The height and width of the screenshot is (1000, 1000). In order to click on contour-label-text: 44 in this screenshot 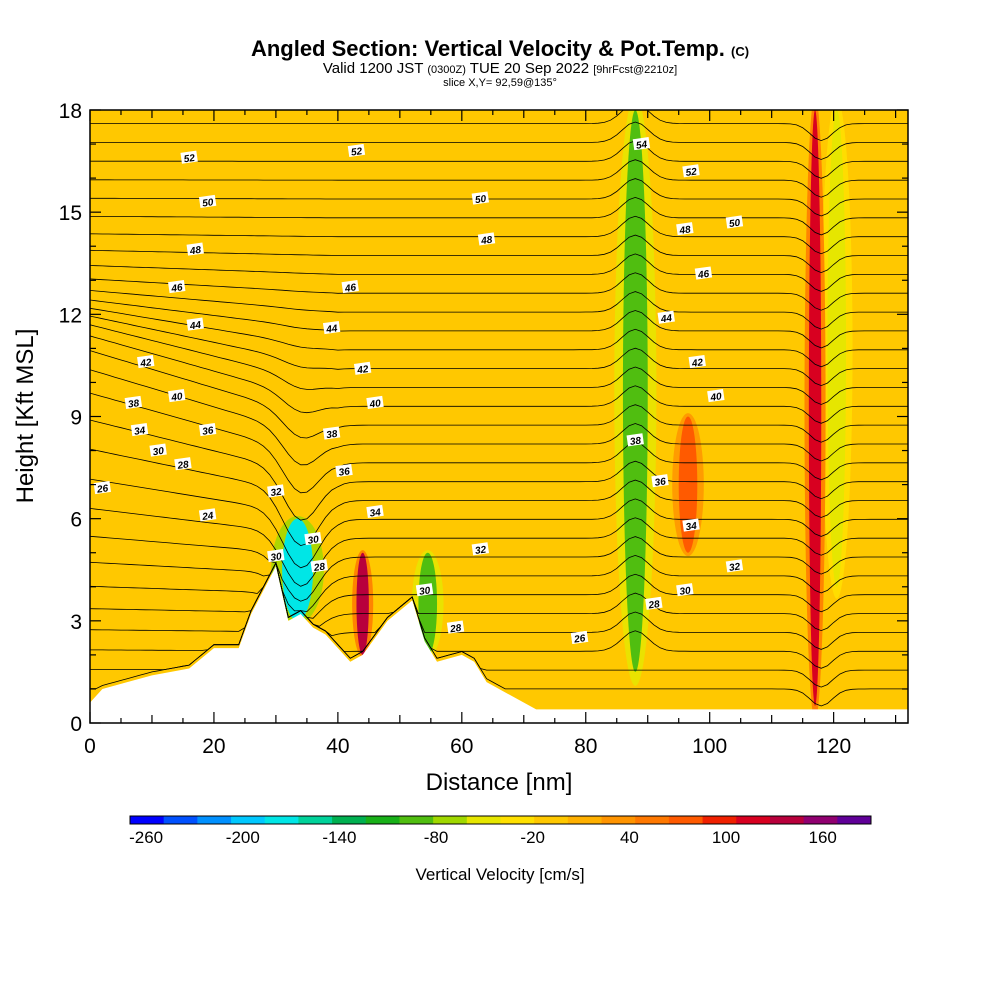, I will do `click(195, 326)`.